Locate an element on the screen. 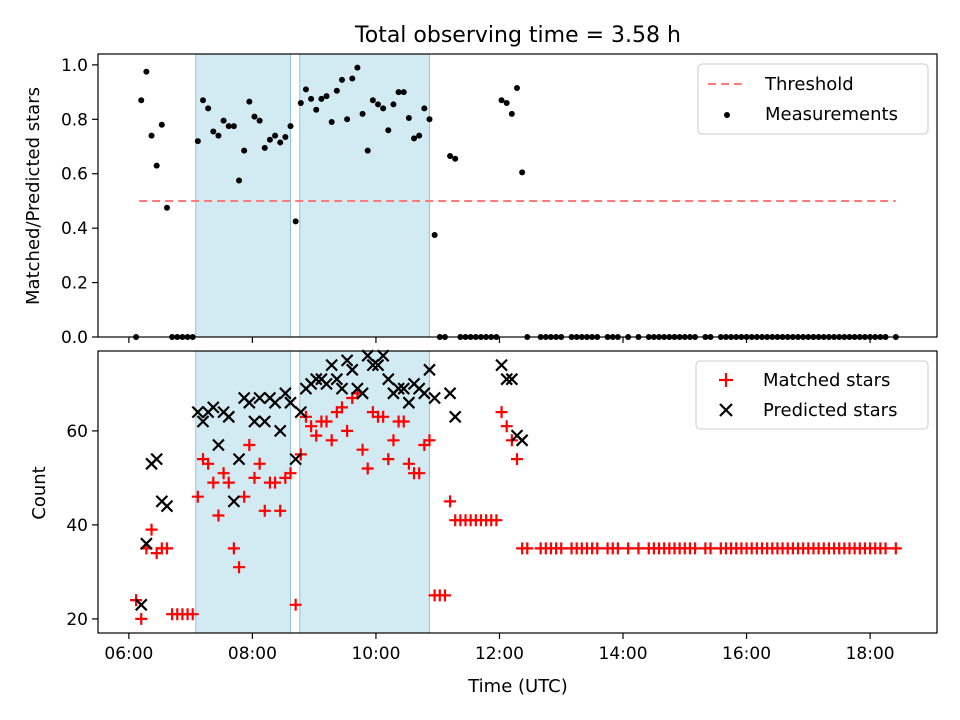 This screenshot has height=720, width=960. y-tick-label: 0.2 is located at coordinates (74, 284).